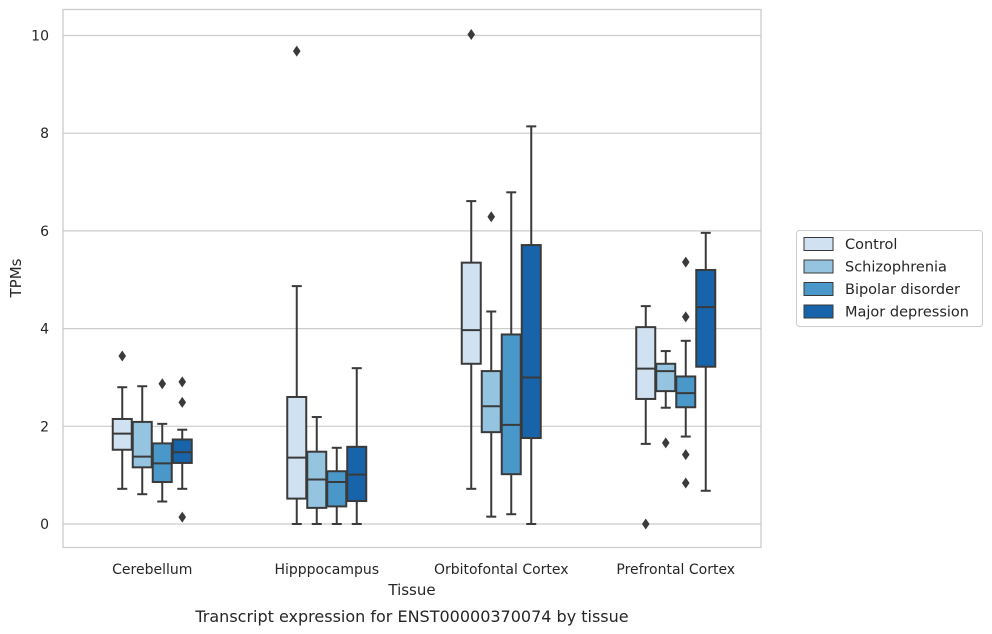  What do you see at coordinates (907, 313) in the screenshot?
I see `legend-label: Major depression` at bounding box center [907, 313].